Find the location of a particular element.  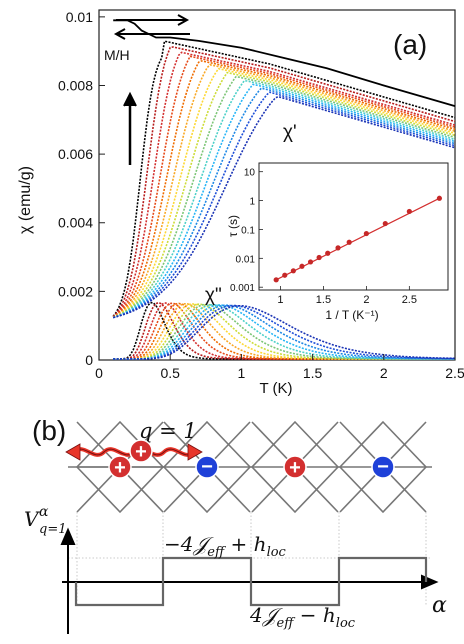

minus-charge-1-sign: − is located at coordinates (207, 467).